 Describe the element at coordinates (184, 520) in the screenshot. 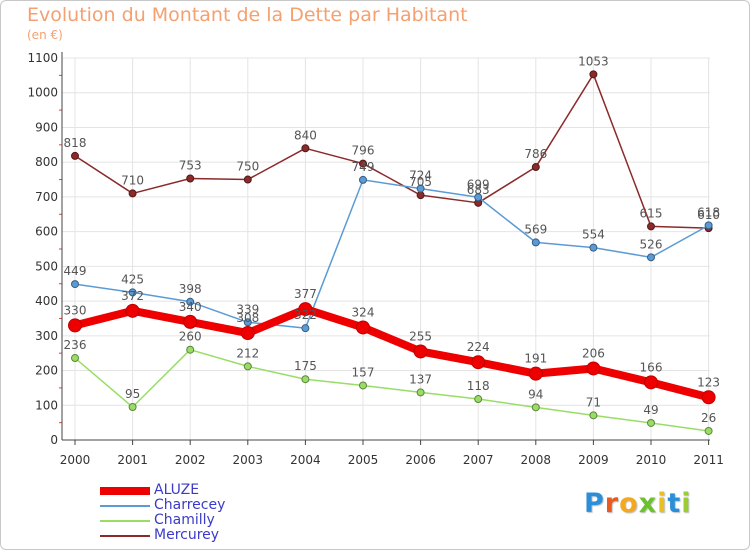

I see `legend-label-chamilly: Chamilly` at that location.